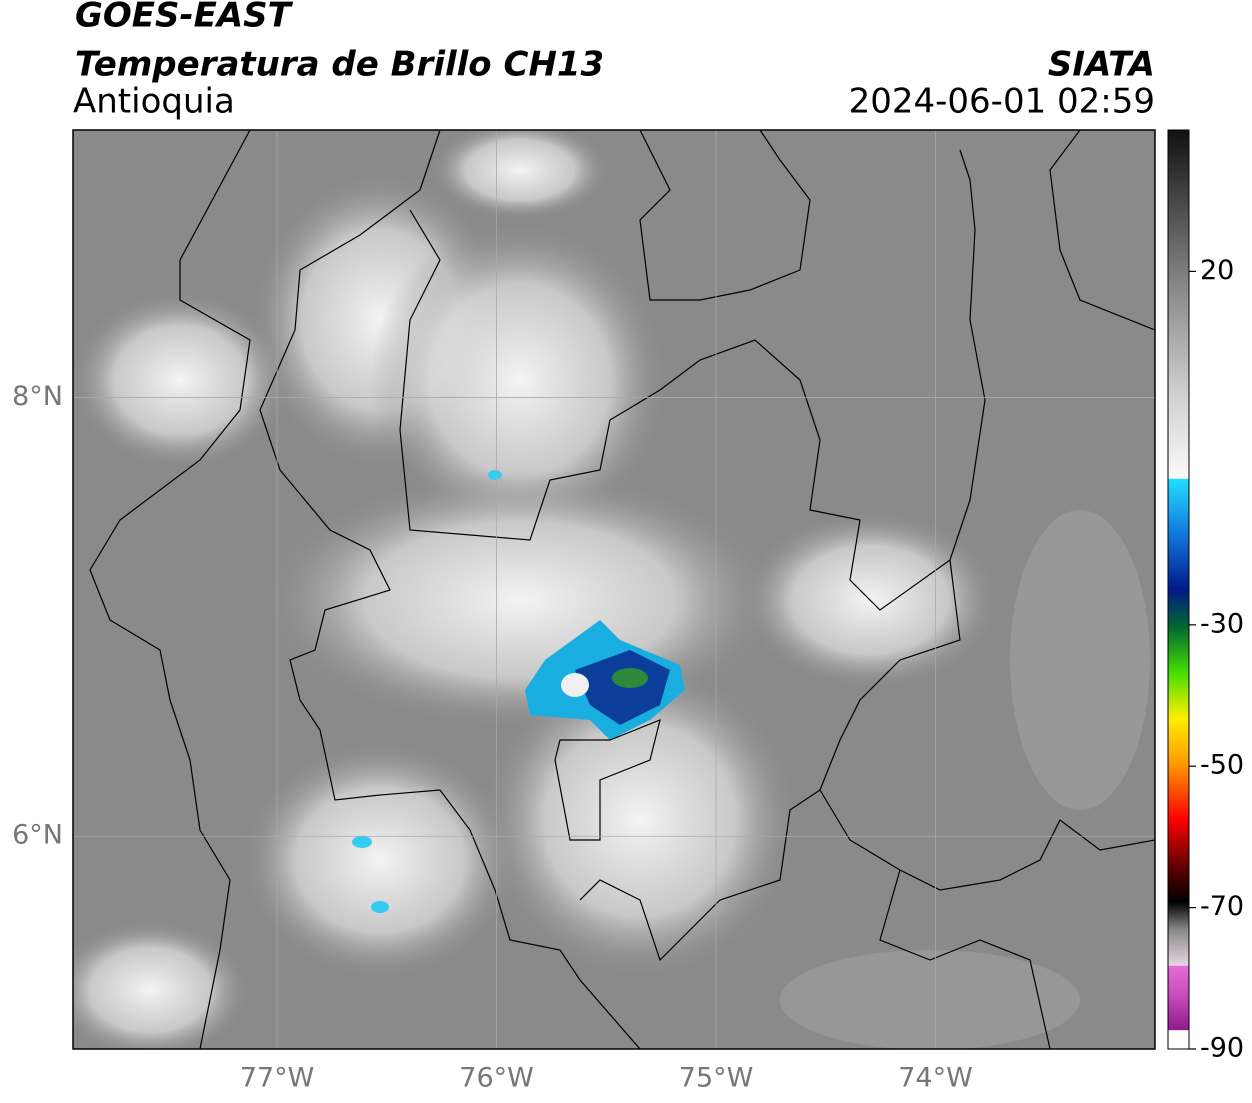  What do you see at coordinates (154, 102) in the screenshot?
I see `region: Antioquia` at bounding box center [154, 102].